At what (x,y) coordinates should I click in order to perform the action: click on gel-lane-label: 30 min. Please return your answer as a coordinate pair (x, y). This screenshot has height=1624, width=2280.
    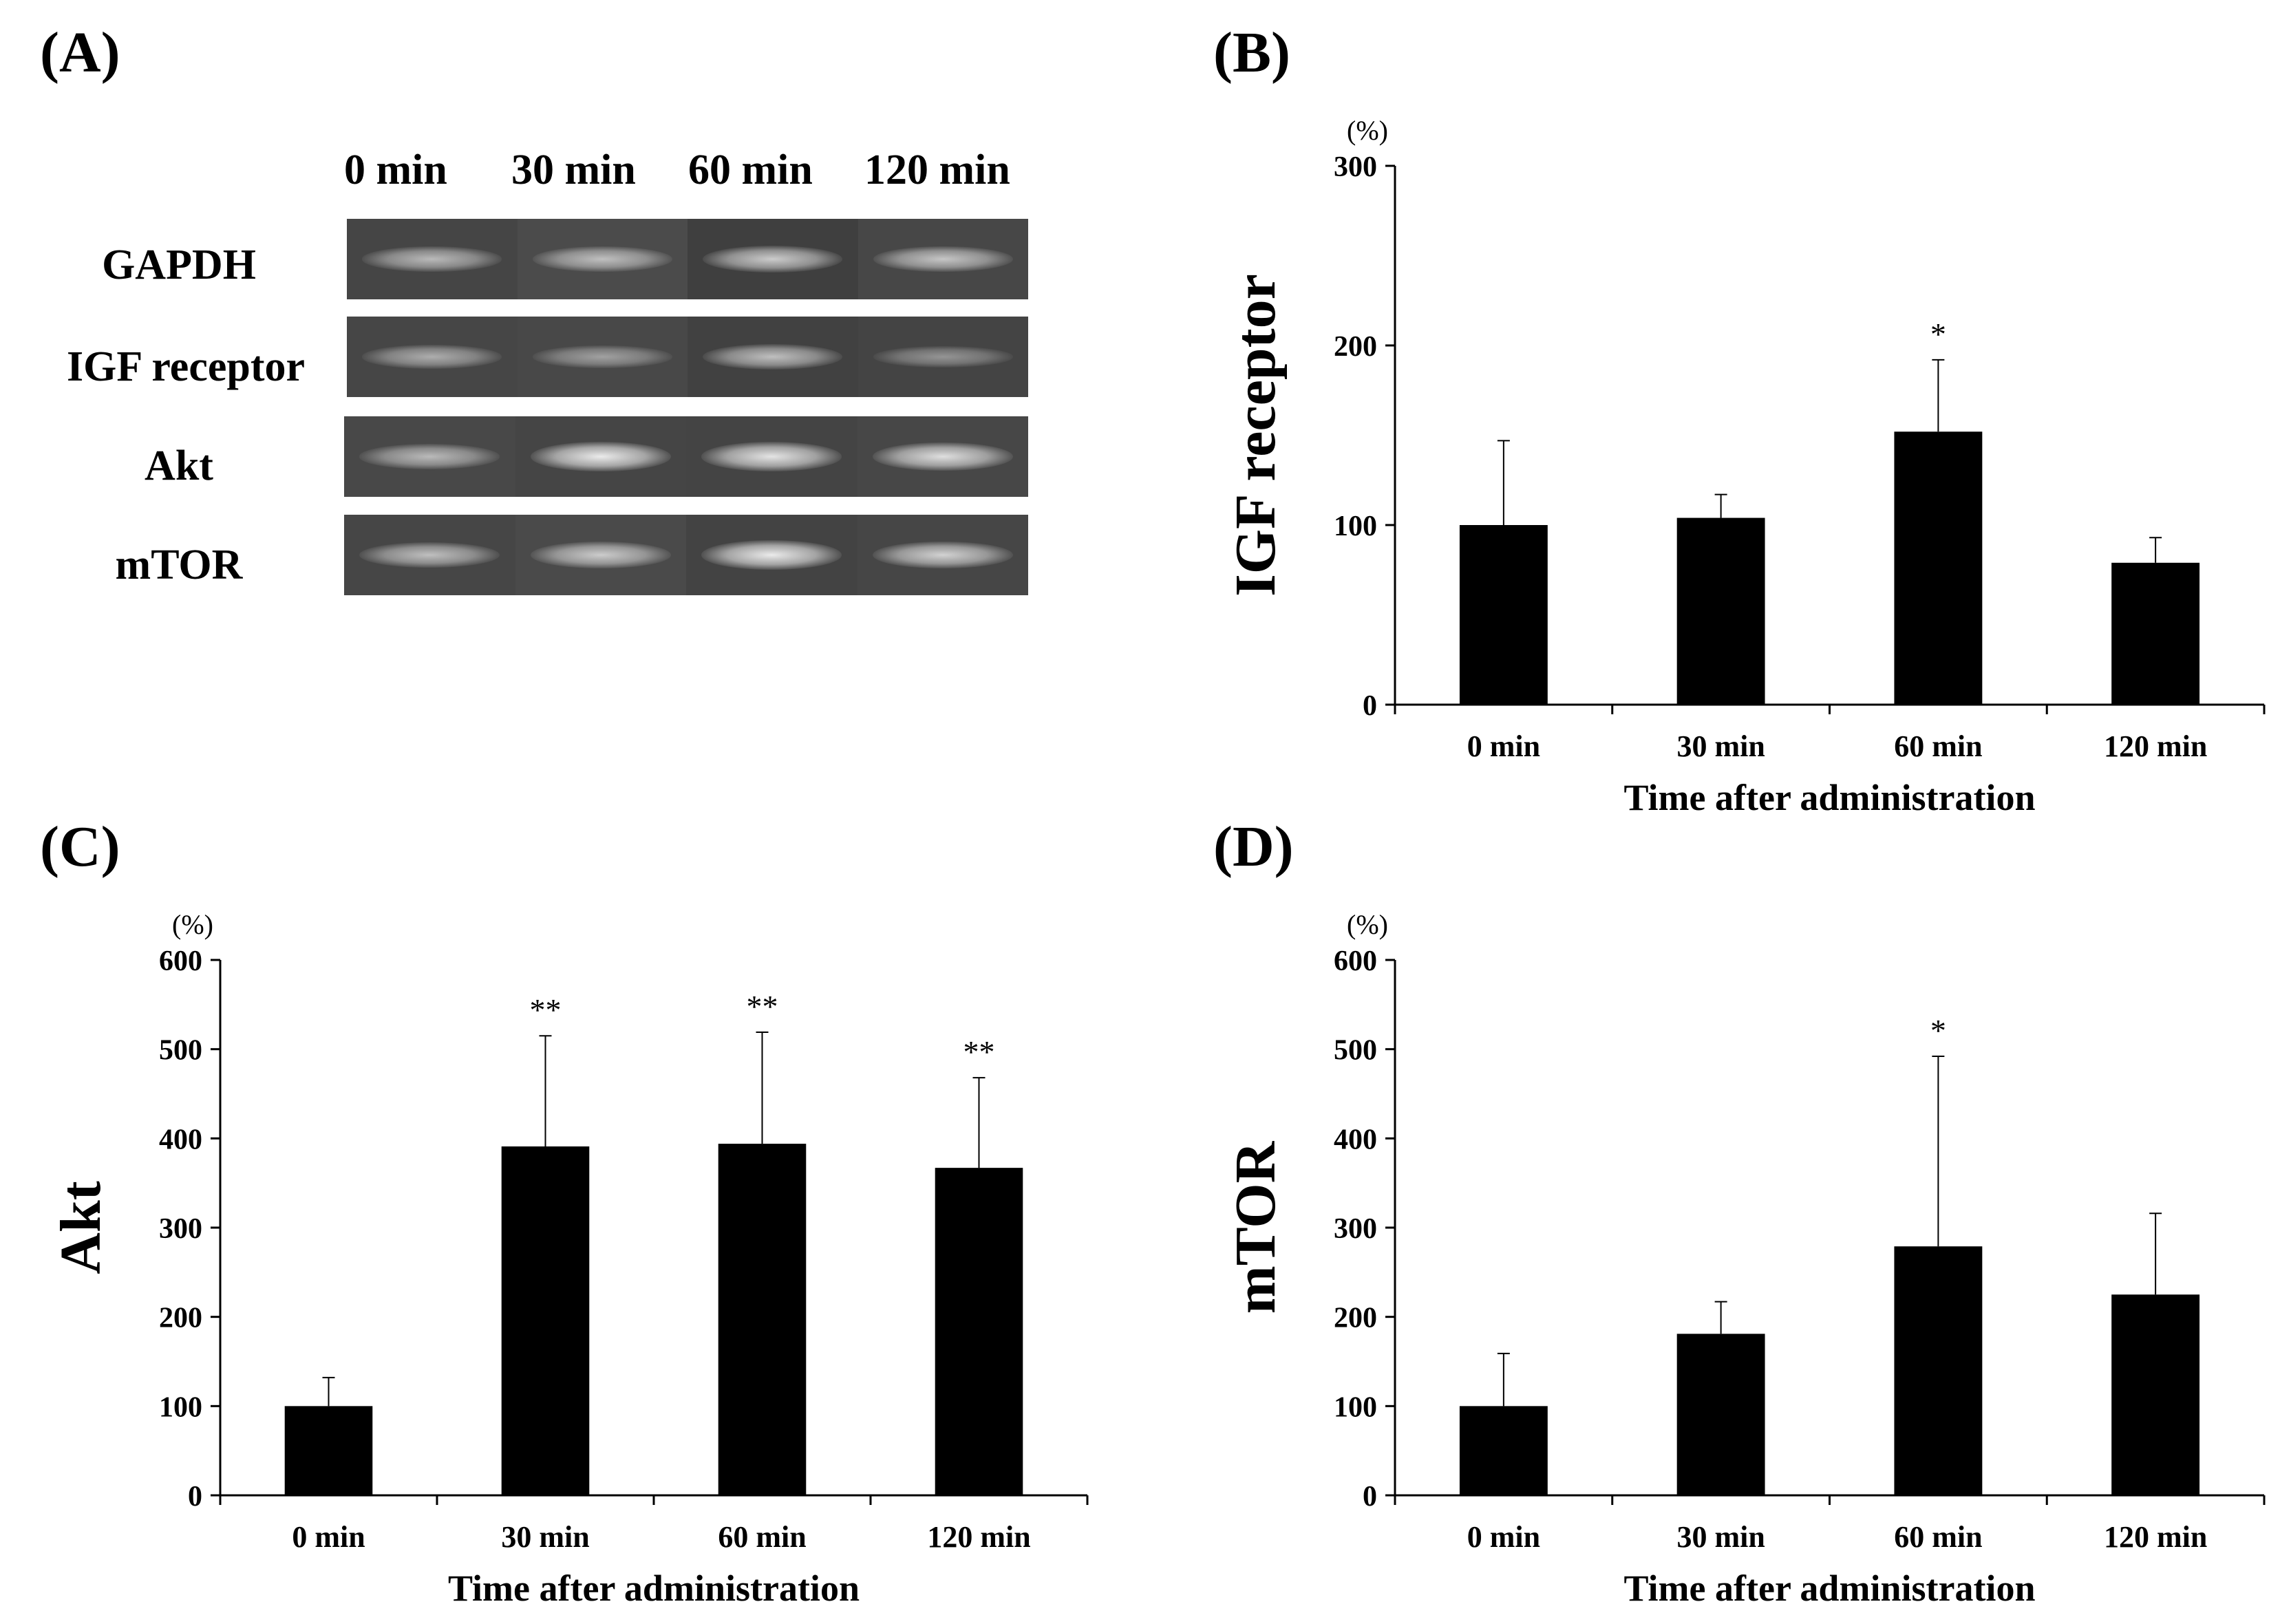
    Looking at the image, I should click on (573, 170).